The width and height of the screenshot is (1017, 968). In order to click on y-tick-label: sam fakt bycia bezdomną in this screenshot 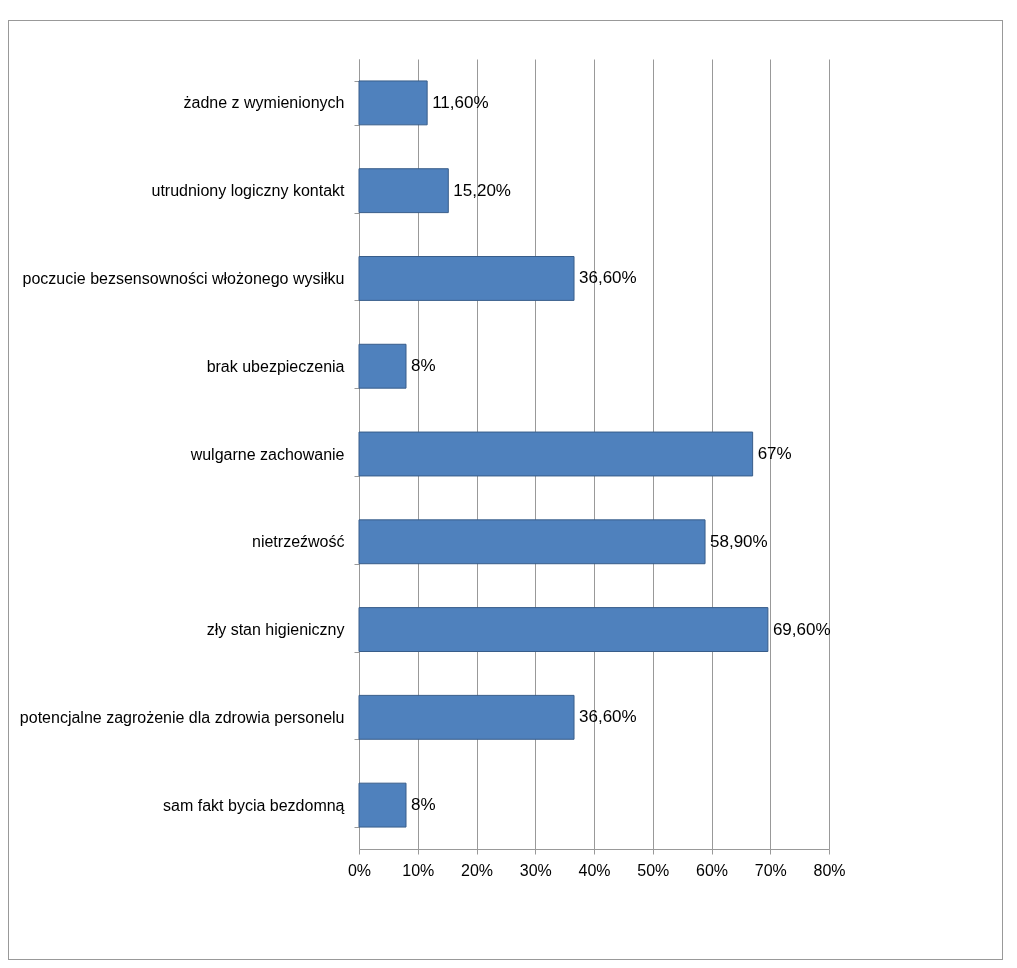, I will do `click(254, 805)`.